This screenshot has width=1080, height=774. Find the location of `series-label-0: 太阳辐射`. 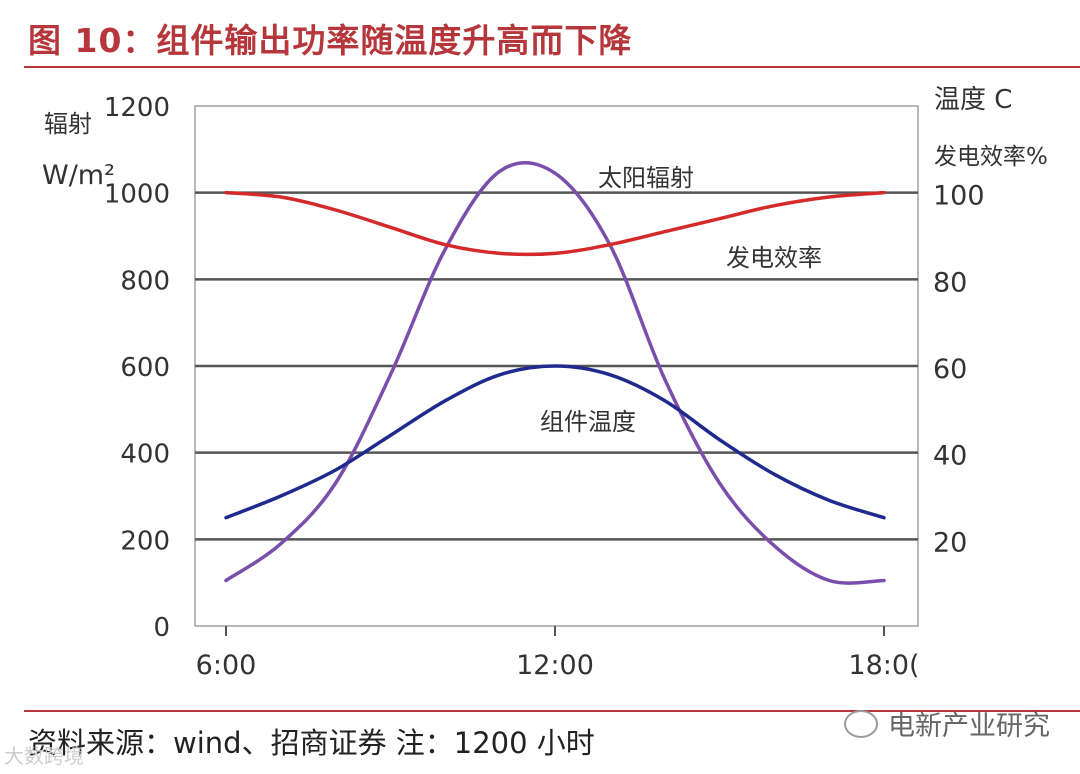

series-label-0: 太阳辐射 is located at coordinates (646, 178).